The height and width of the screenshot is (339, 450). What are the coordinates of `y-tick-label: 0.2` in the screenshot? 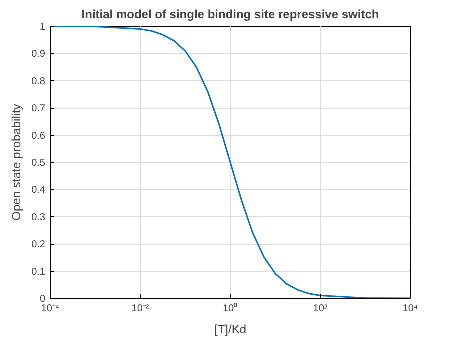 It's located at (39, 245).